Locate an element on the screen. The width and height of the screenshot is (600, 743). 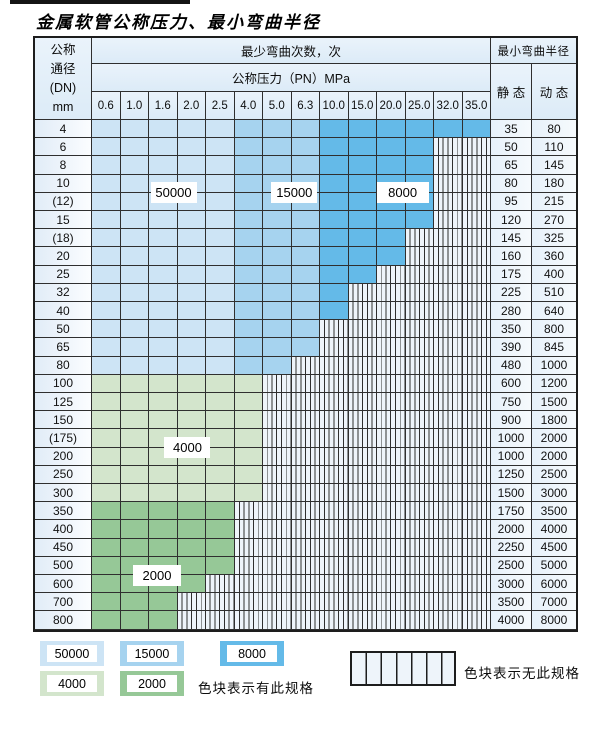
dn-cell: 32 is located at coordinates (63, 293).